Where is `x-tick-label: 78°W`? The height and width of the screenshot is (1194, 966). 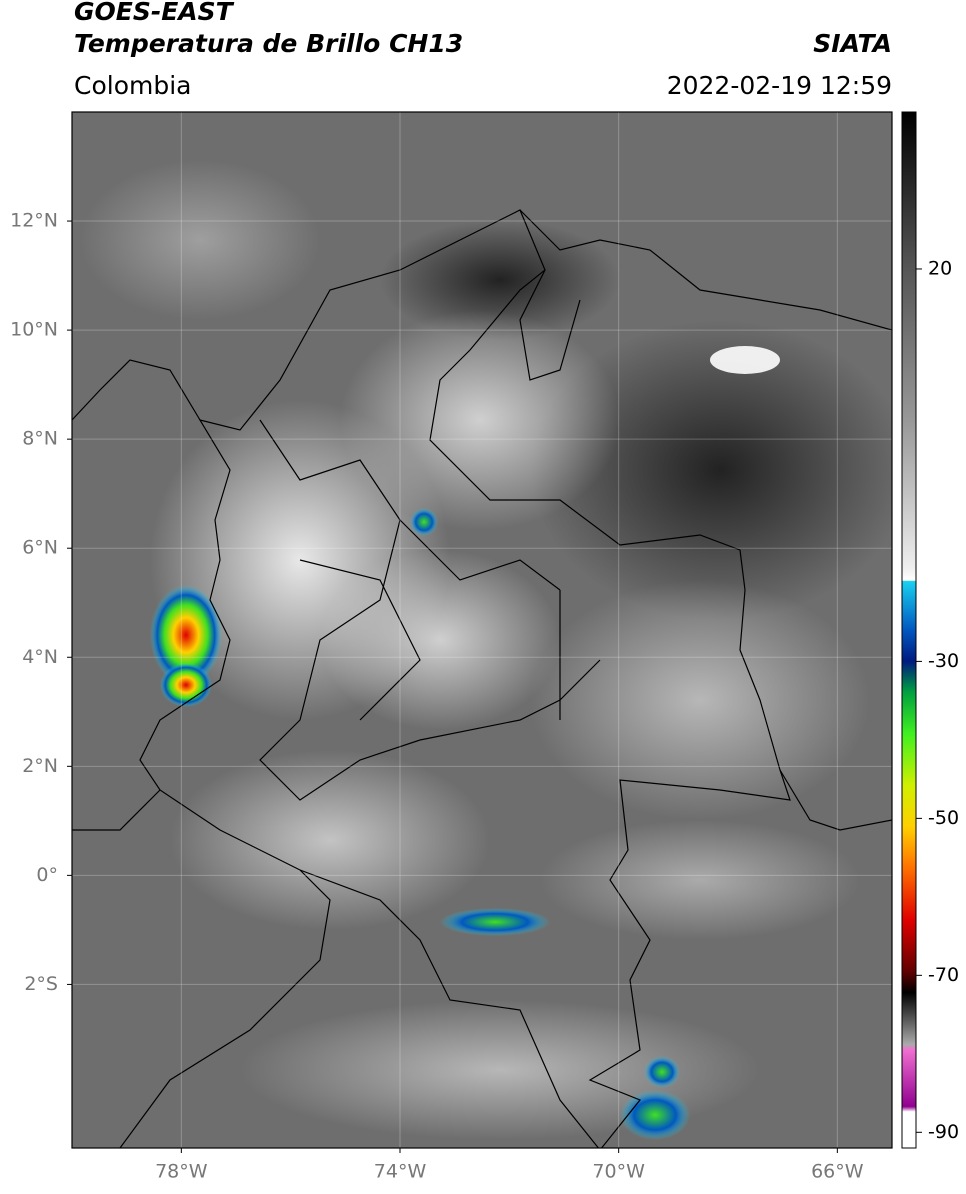 x-tick-label: 78°W is located at coordinates (181, 1172).